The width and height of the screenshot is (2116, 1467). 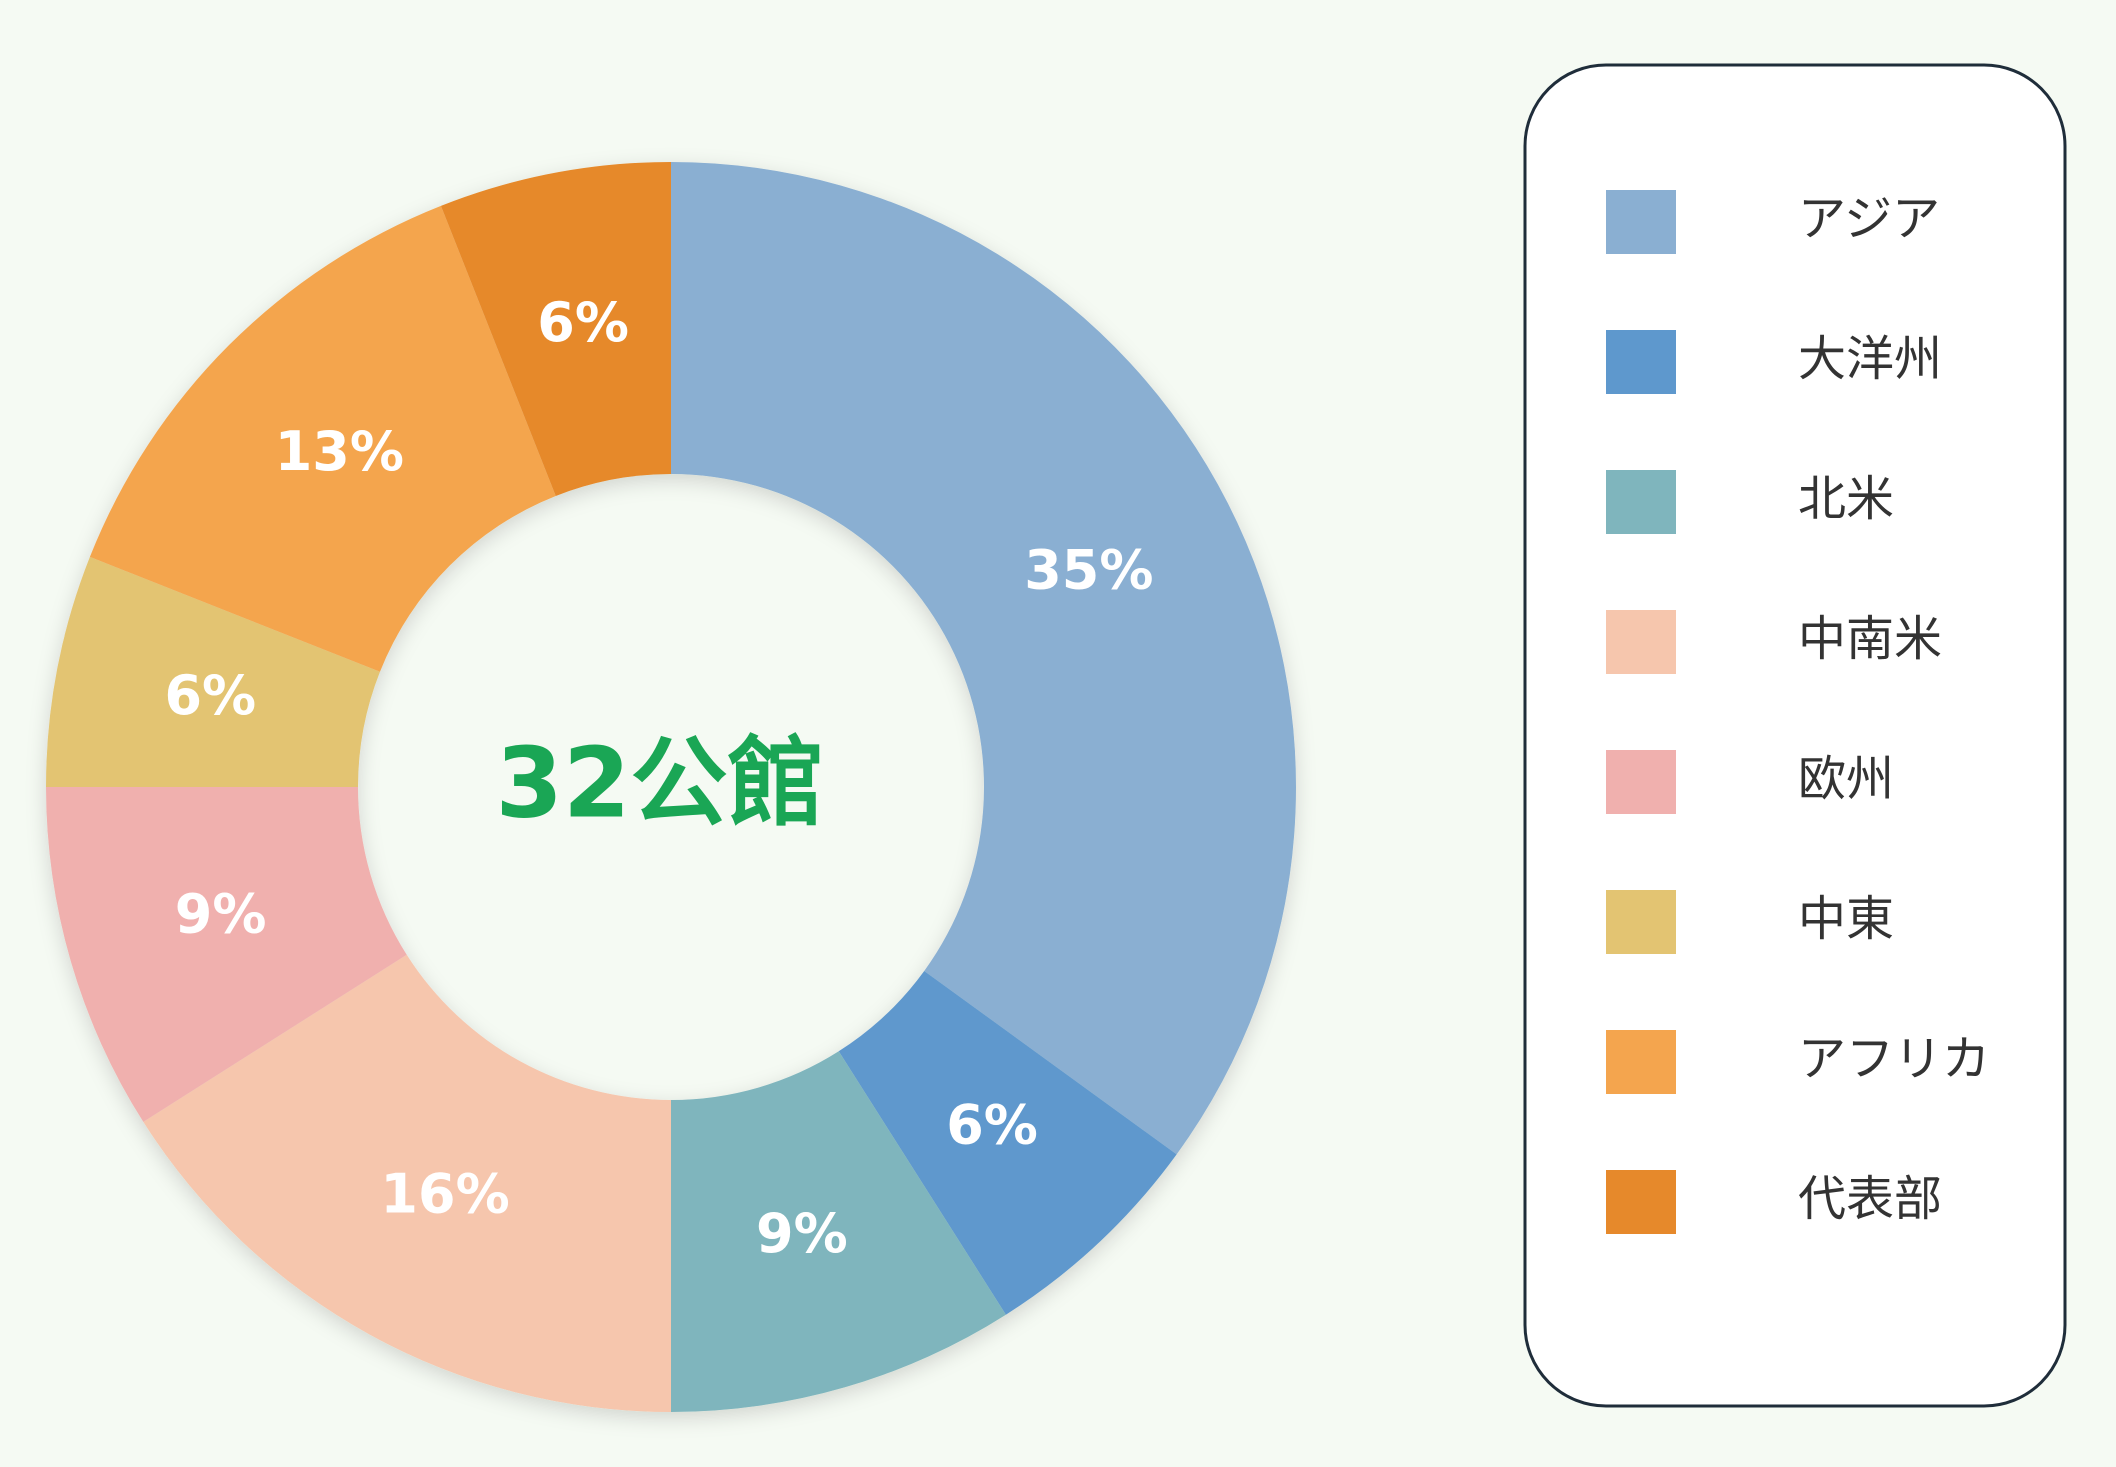 I want to click on legend-label: 北米, so click(x=1846, y=499).